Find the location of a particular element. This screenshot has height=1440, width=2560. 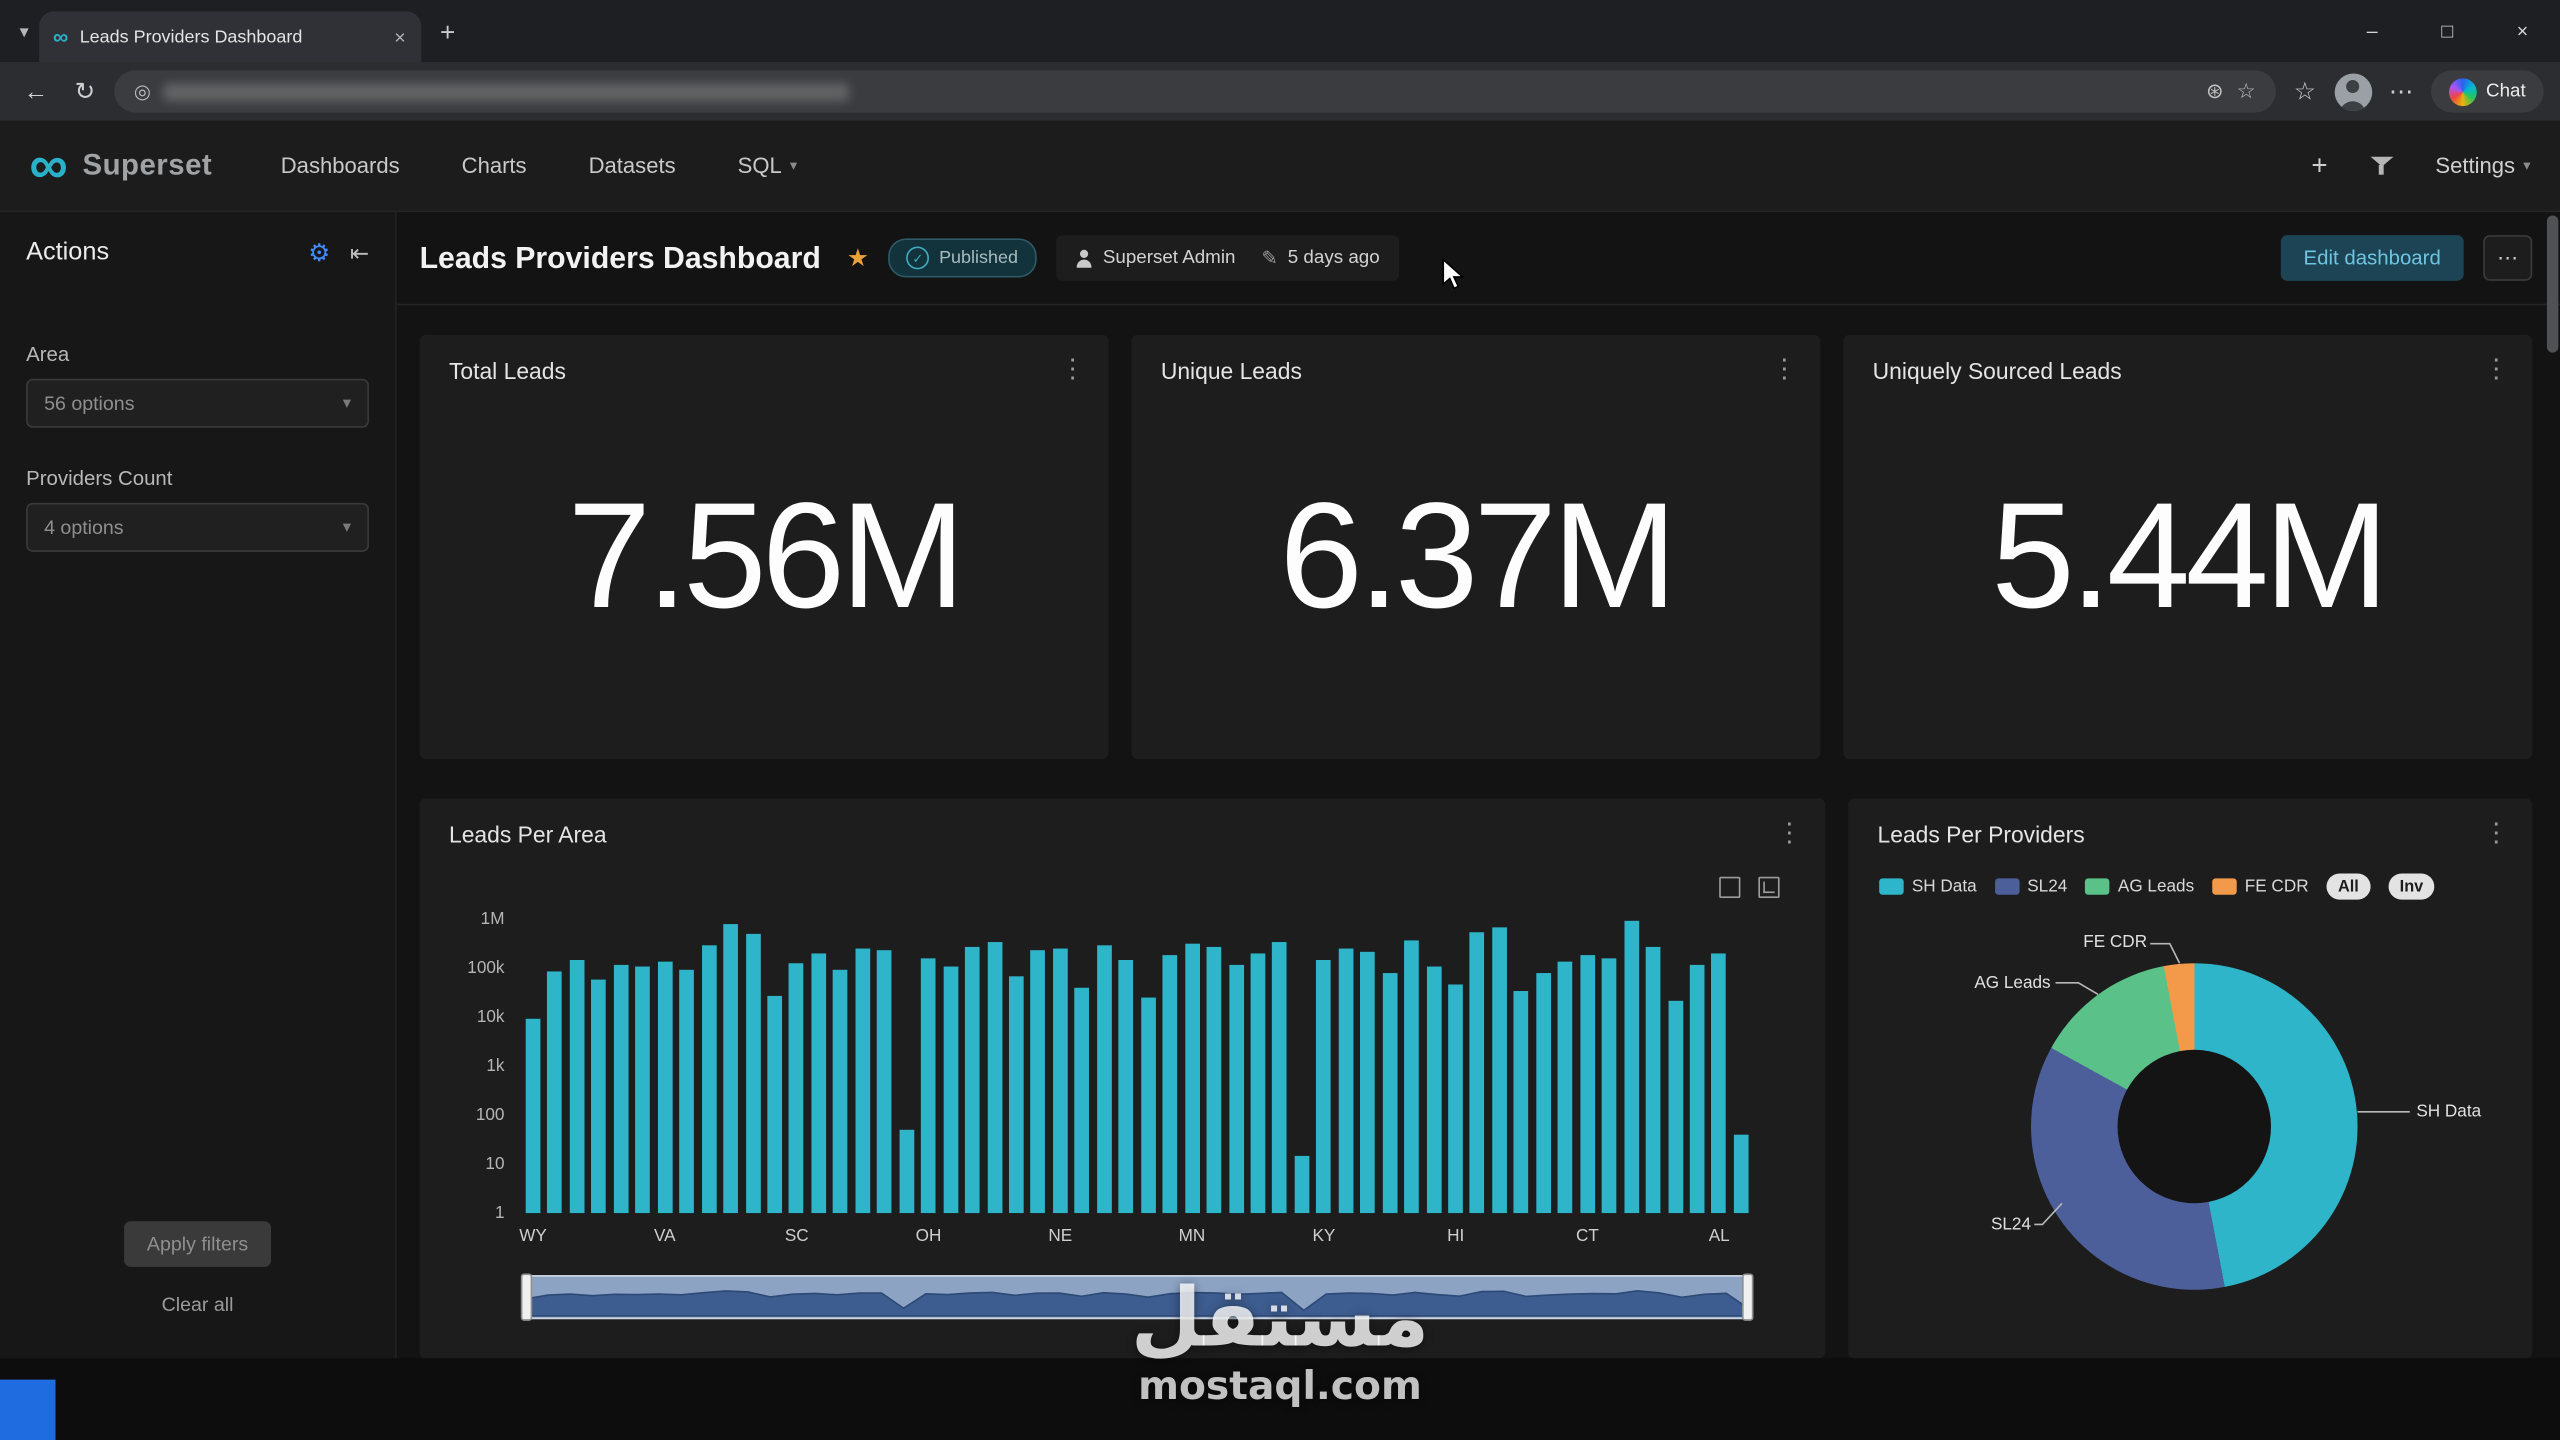

apply-filters-button: Apply filters is located at coordinates (198, 1244).